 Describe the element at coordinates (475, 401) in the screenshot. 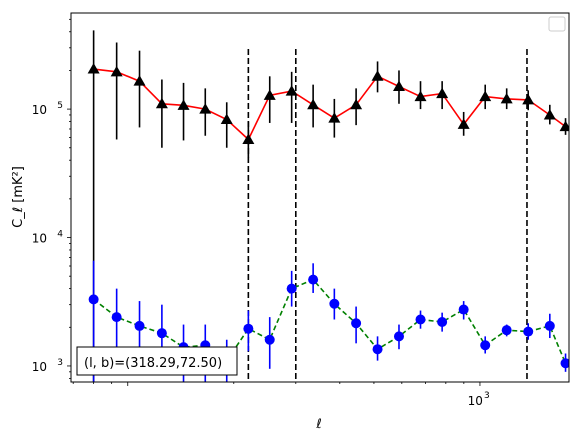

I see `x-tick-label: 10` at that location.